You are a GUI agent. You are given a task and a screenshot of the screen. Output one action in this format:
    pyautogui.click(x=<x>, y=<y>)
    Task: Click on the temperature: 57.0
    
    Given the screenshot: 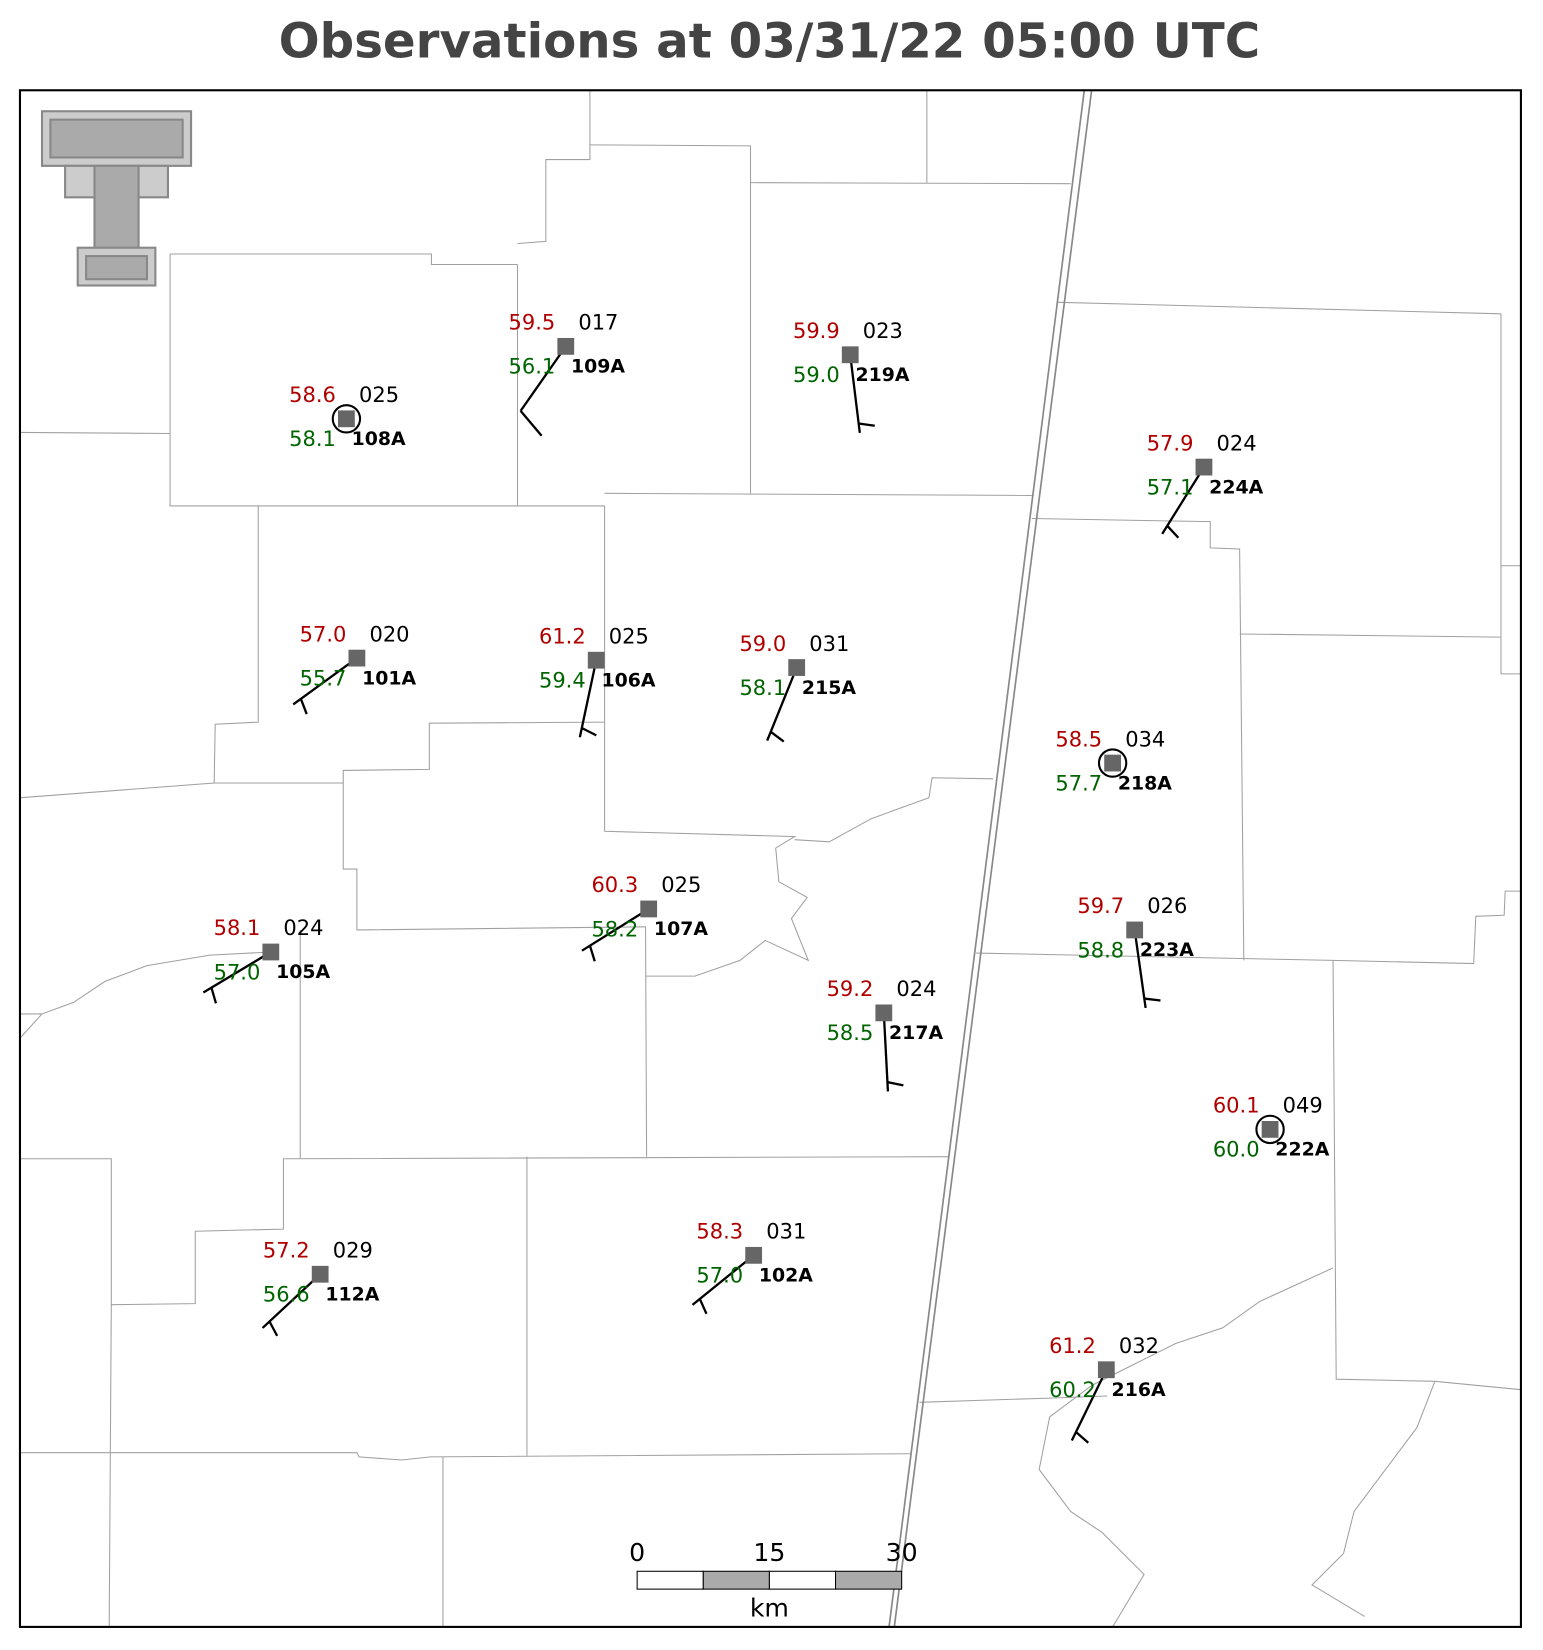 What is the action you would take?
    pyautogui.click(x=323, y=634)
    